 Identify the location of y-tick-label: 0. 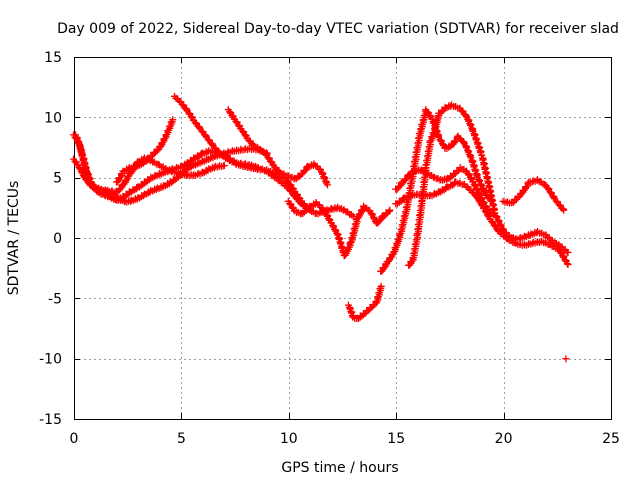
(57, 239).